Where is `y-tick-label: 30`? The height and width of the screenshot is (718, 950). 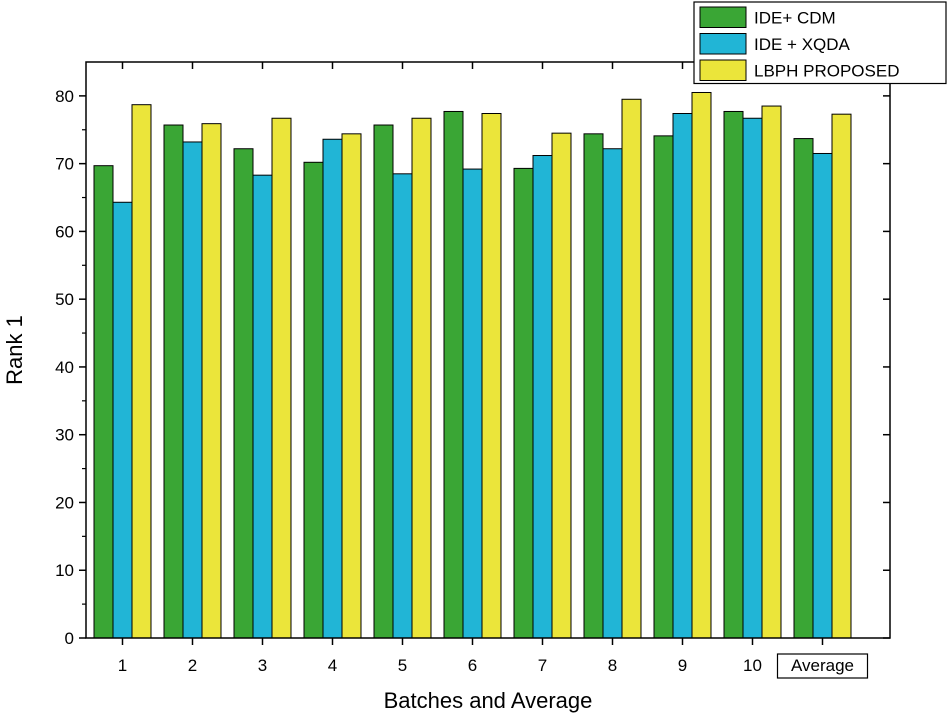
y-tick-label: 30 is located at coordinates (64, 435).